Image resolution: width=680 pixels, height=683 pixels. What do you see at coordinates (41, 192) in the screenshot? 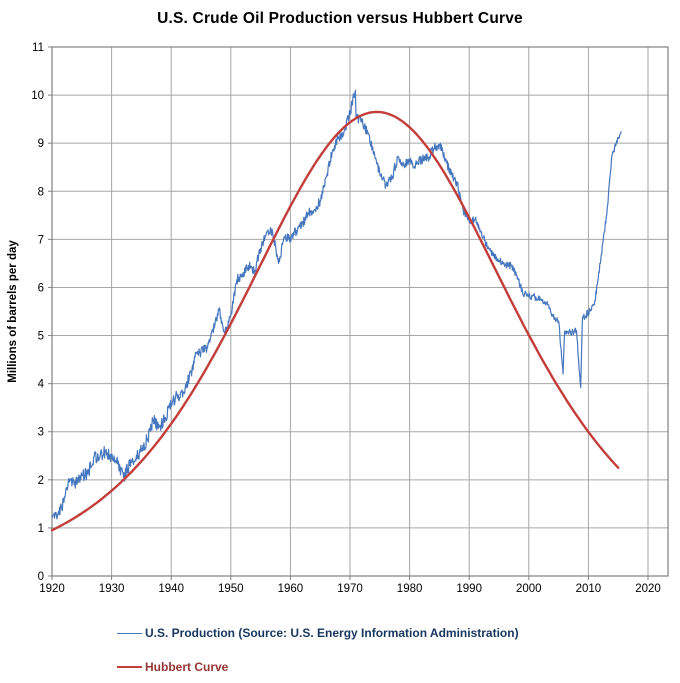
I see `y-tick-label: 8` at bounding box center [41, 192].